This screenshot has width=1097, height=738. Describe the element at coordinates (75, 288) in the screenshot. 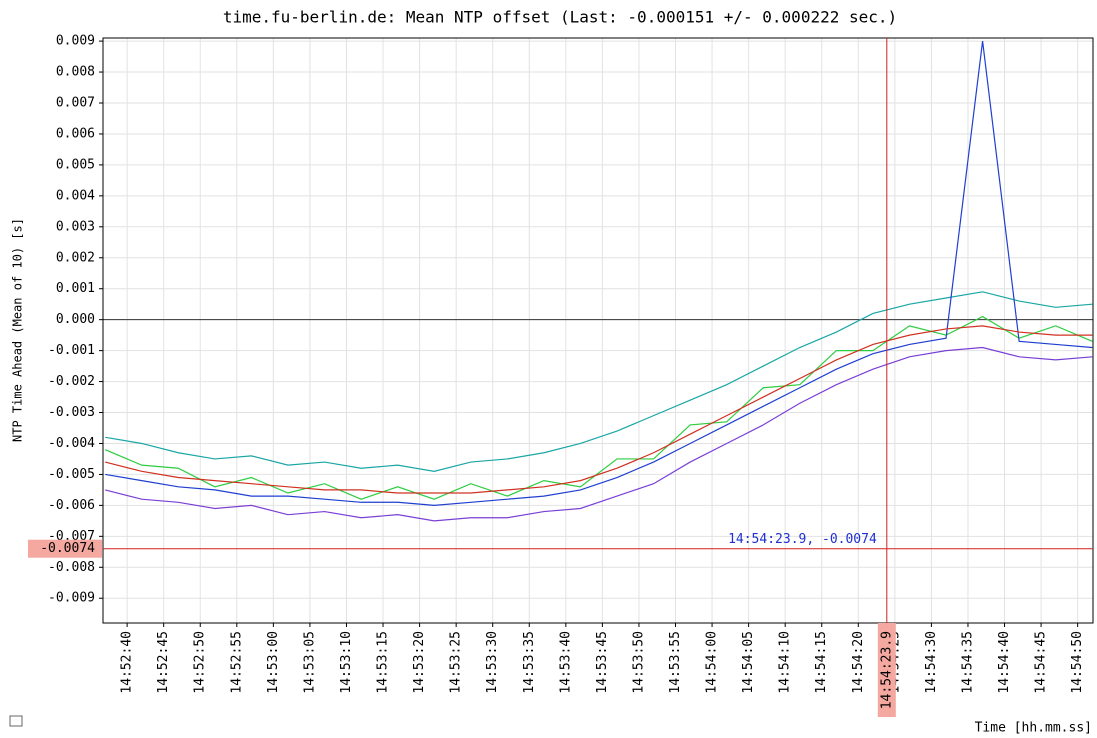

I see `y-tick-label: 0.001` at that location.